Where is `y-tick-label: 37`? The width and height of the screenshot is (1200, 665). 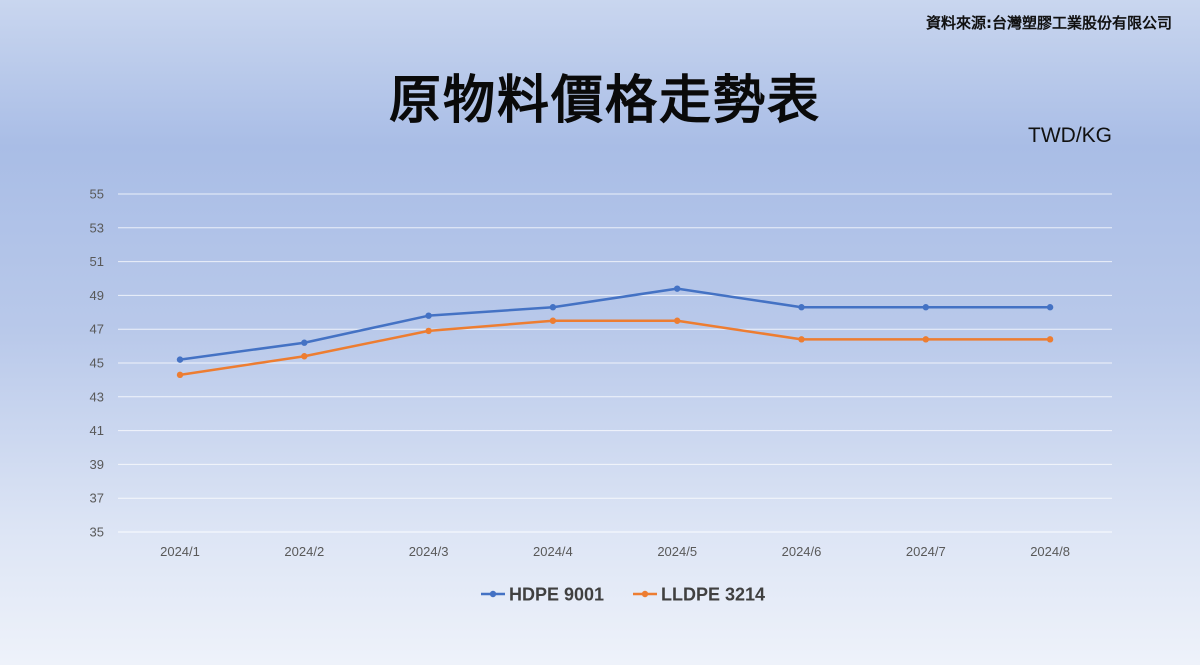 y-tick-label: 37 is located at coordinates (97, 498).